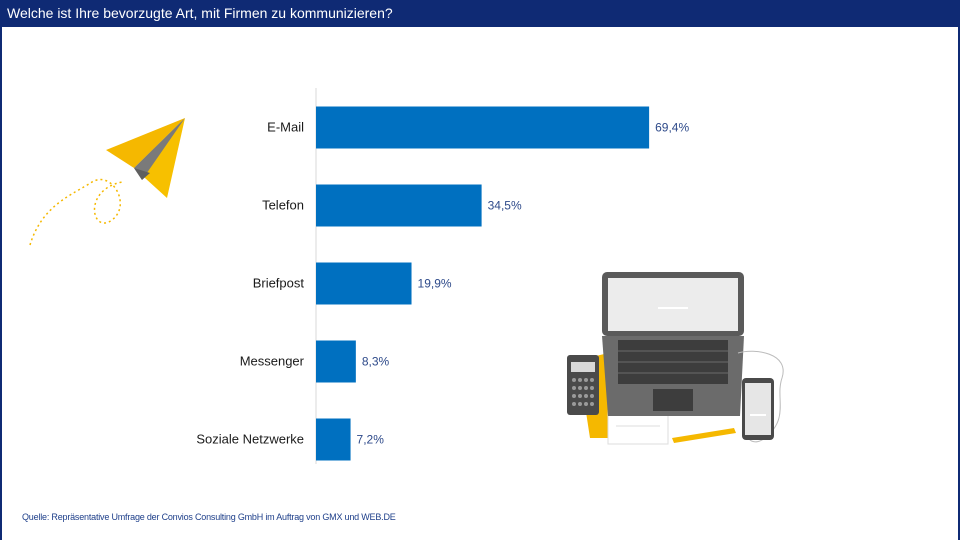 Image resolution: width=960 pixels, height=540 pixels. What do you see at coordinates (279, 283) in the screenshot?
I see `category-label-2: Briefpost` at bounding box center [279, 283].